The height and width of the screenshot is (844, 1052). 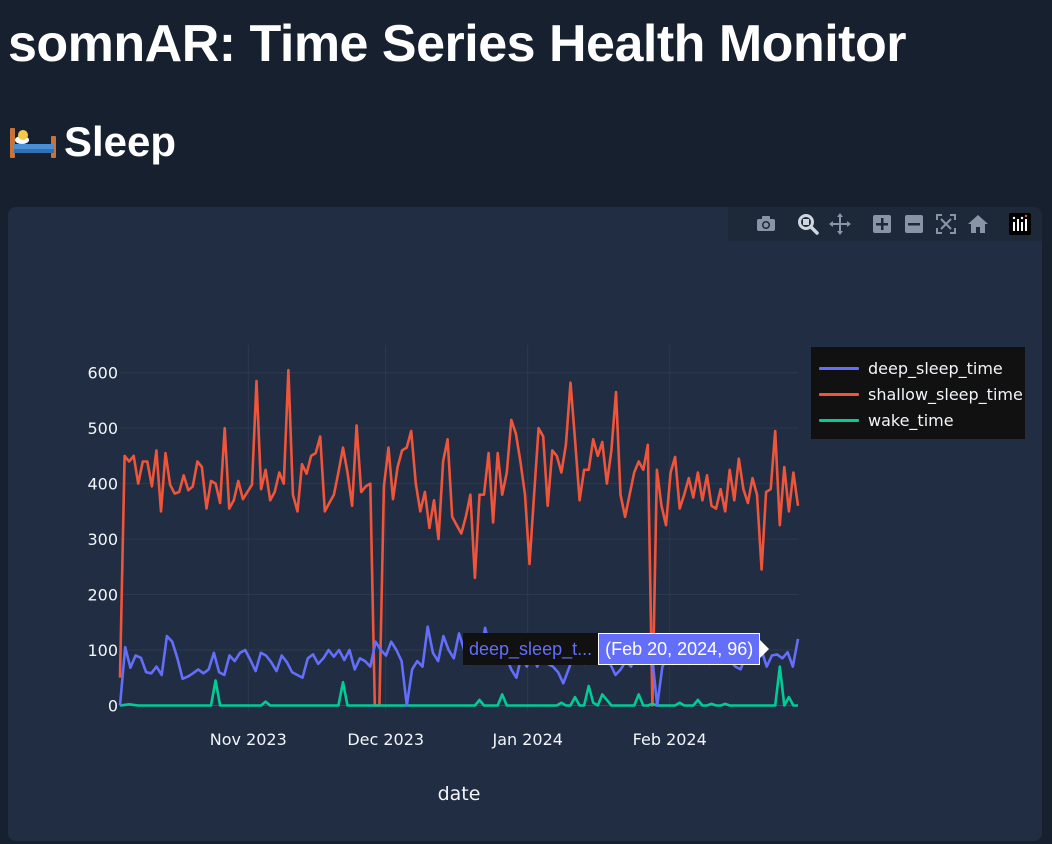 I want to click on hover-value: (Feb 20, 2024, 96), so click(x=679, y=649).